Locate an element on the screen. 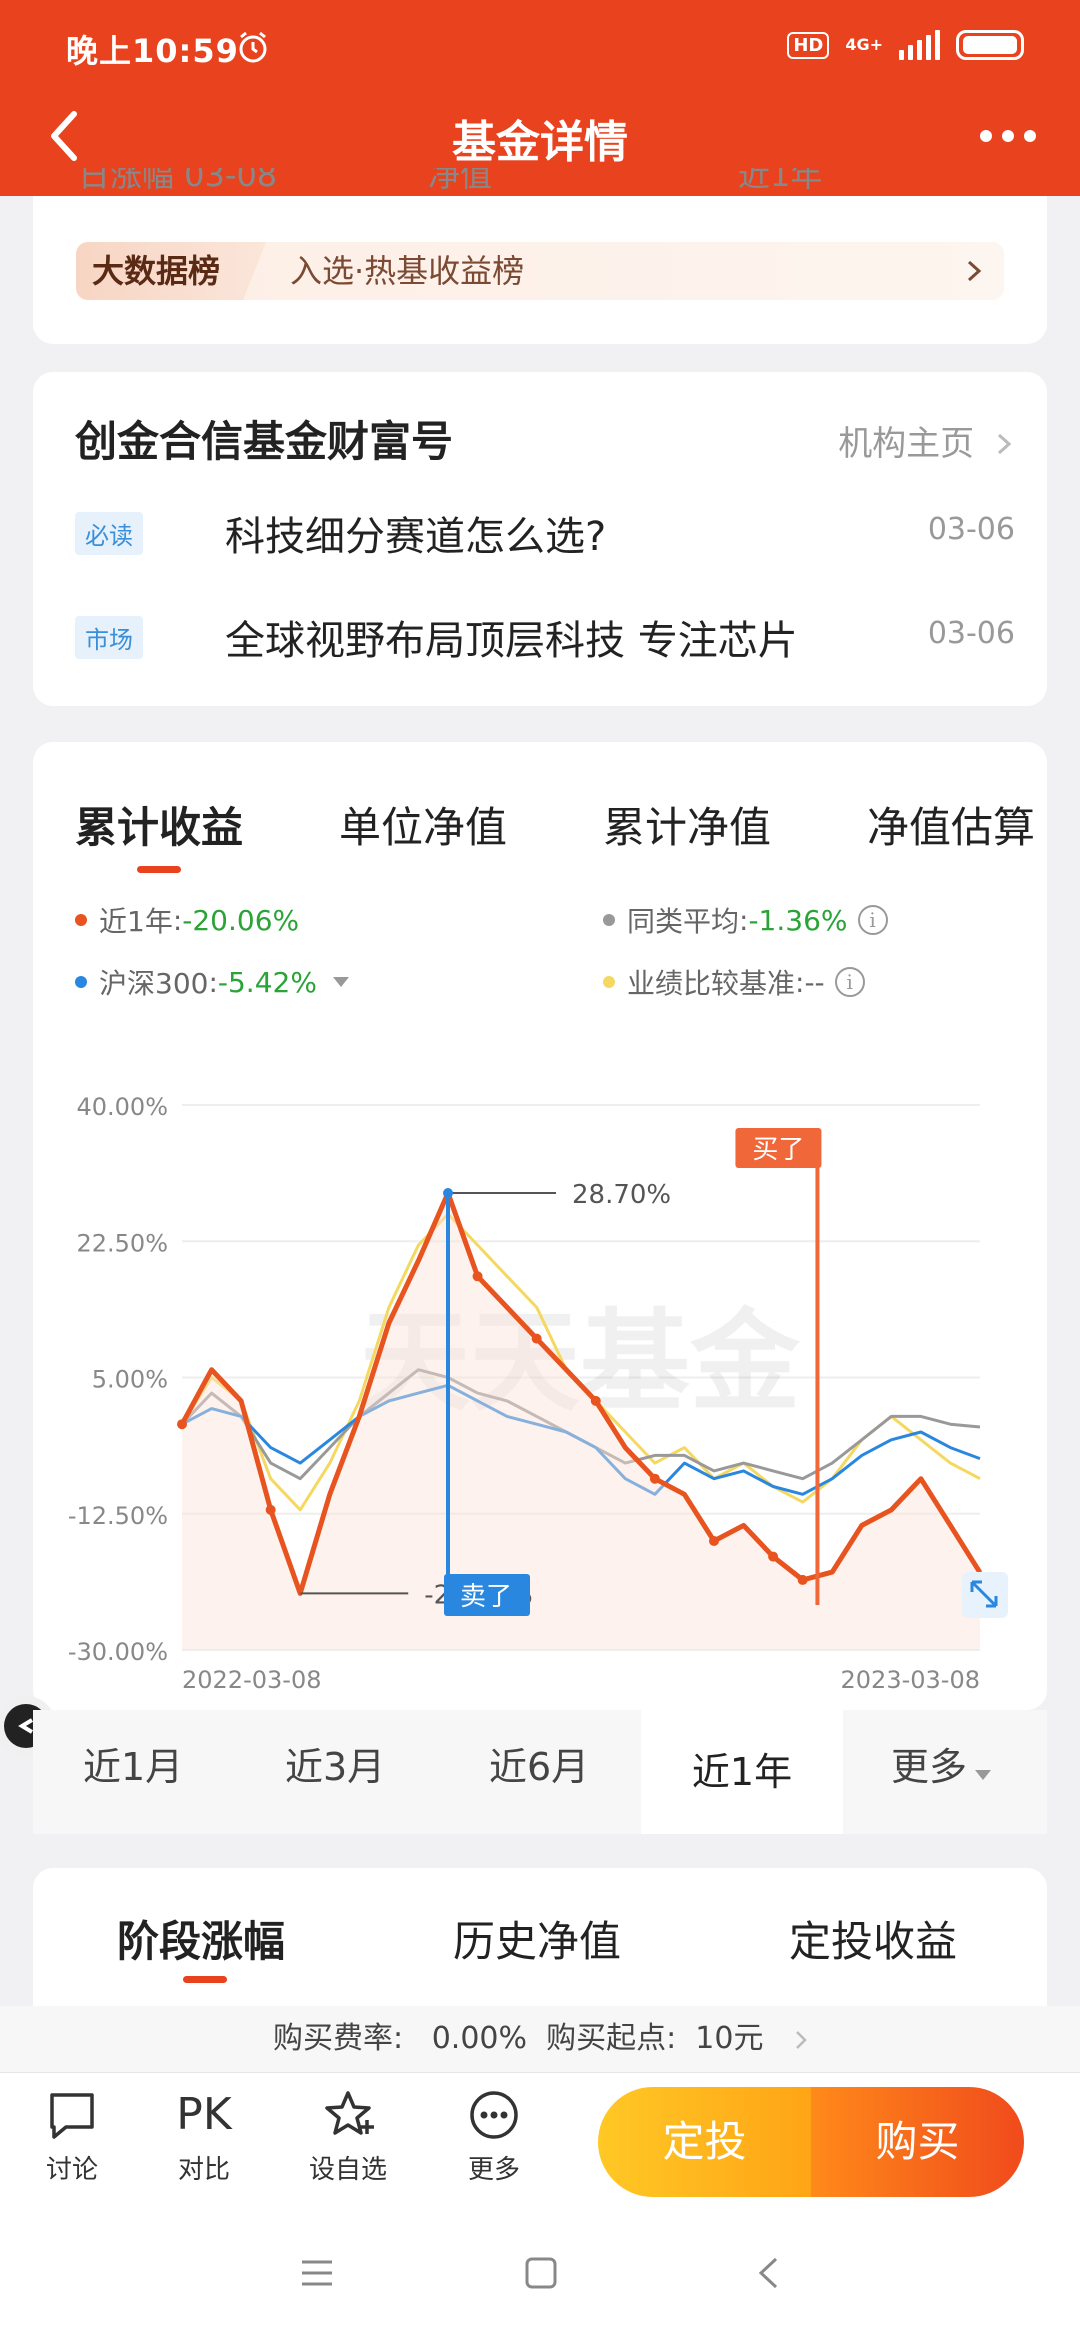  period-1m: 近1月 is located at coordinates (133, 1767).